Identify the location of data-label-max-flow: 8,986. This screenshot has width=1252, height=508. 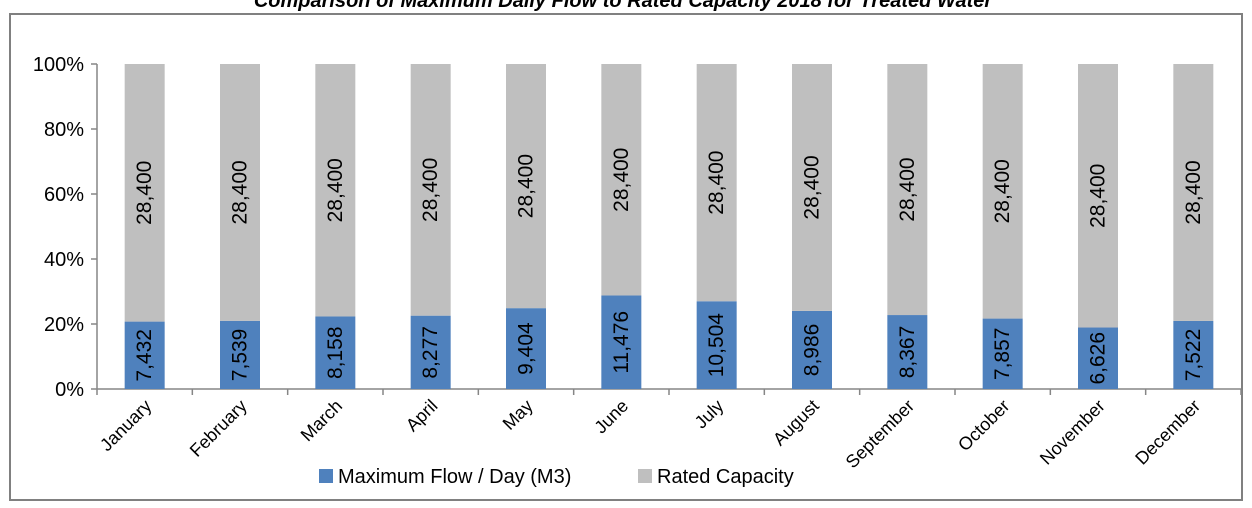
(812, 350).